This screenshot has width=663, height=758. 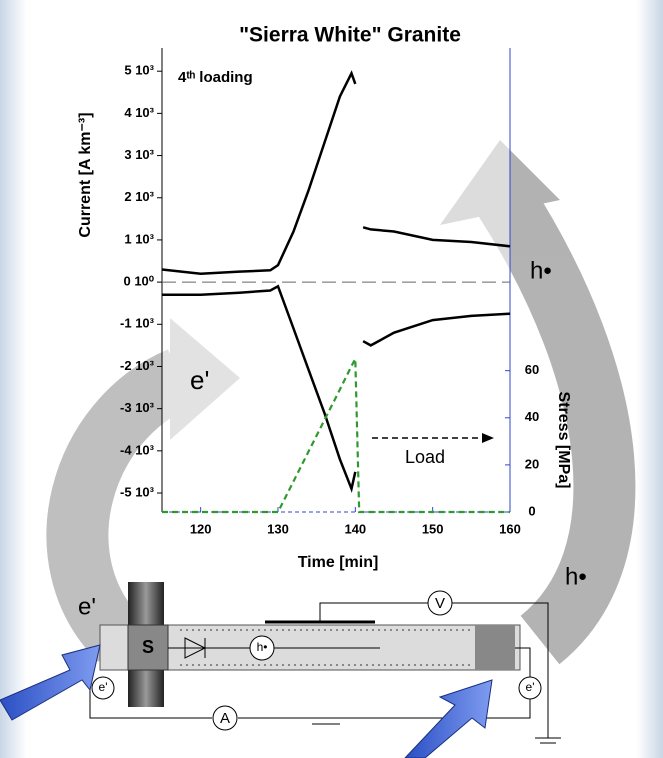 I want to click on y-tick-label: -2 10³, so click(x=137, y=365).